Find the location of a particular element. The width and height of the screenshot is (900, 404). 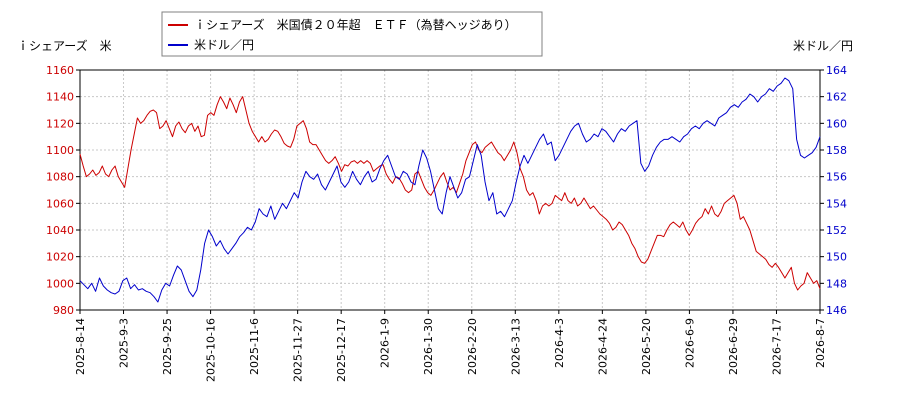

left-axis-title: ｉシェアーズ 米 is located at coordinates (64, 45).